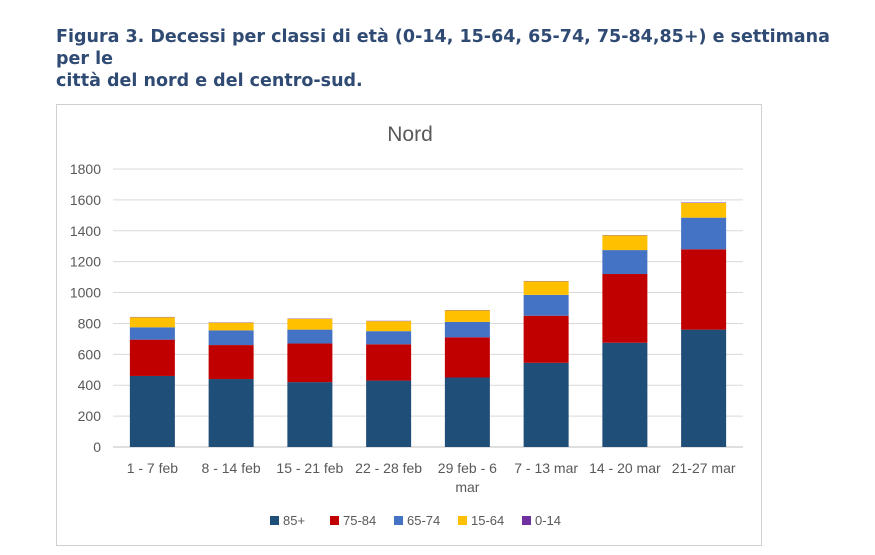 The height and width of the screenshot is (555, 875). I want to click on legend-item: 15-64, so click(481, 520).